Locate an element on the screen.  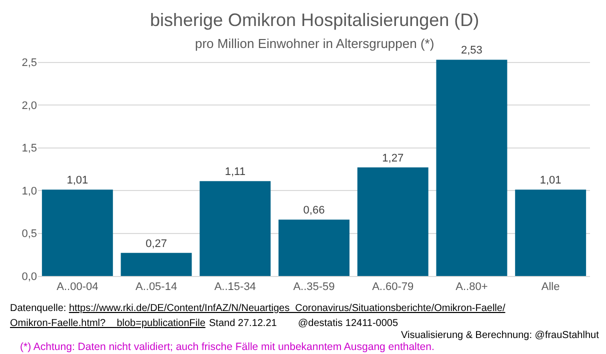
x-tick-label: A..05-14 is located at coordinates (156, 287).